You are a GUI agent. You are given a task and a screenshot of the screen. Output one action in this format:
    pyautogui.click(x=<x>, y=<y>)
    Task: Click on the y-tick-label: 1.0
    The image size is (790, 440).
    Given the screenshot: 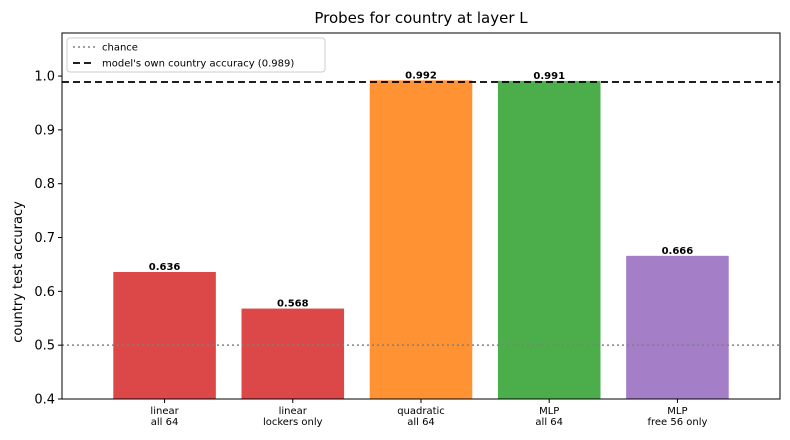 What is the action you would take?
    pyautogui.click(x=44, y=77)
    